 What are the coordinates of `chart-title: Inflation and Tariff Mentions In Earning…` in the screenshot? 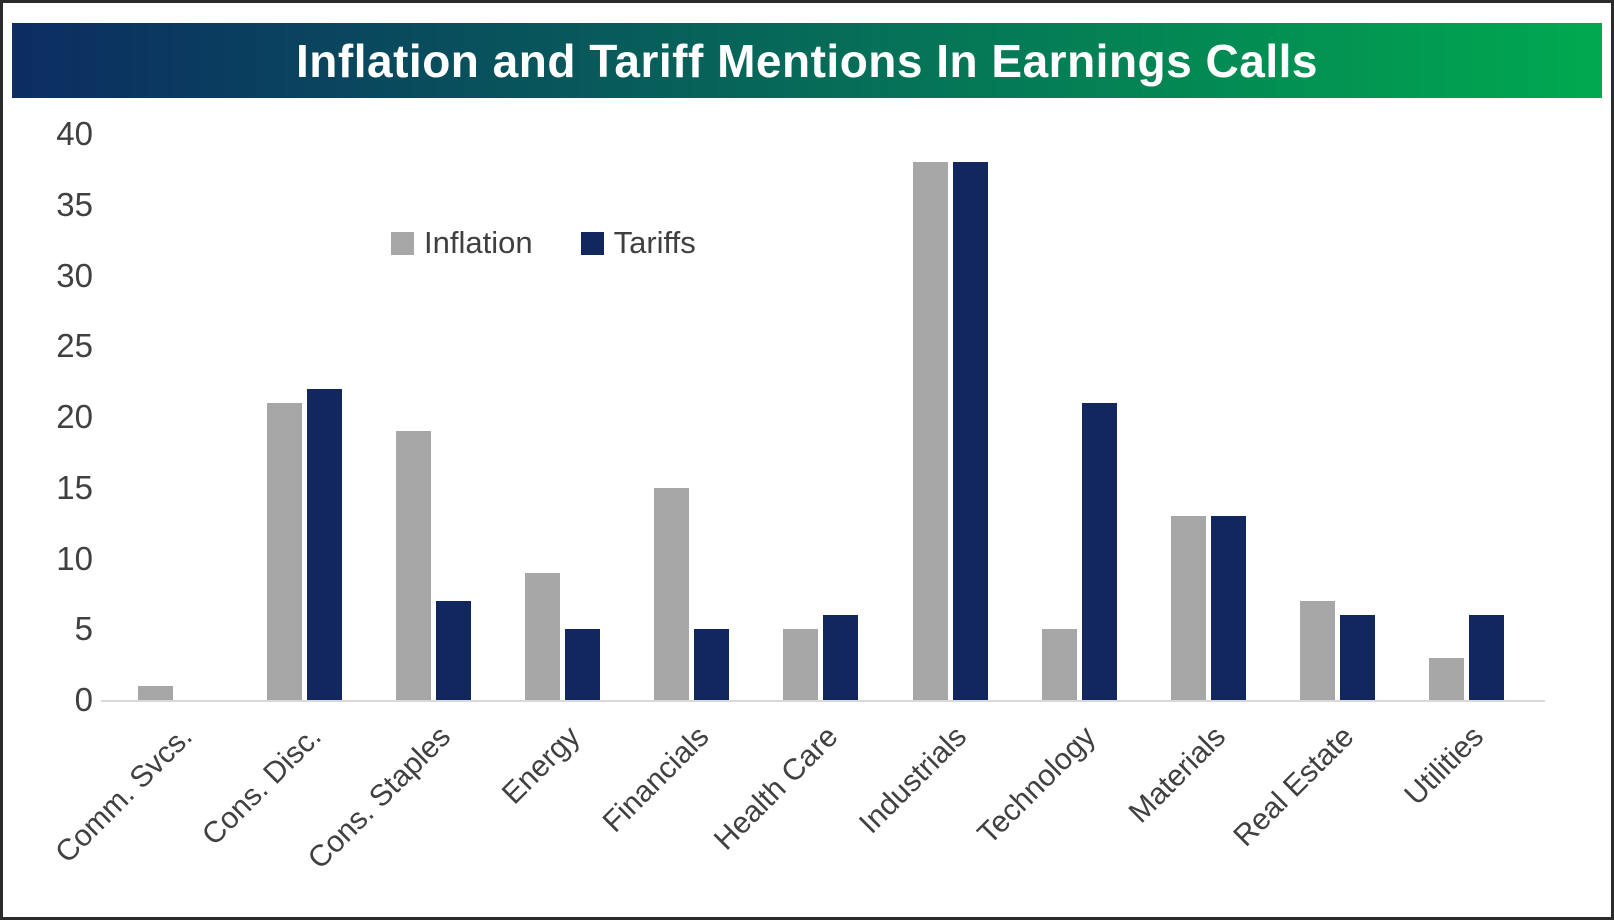 It's located at (807, 60).